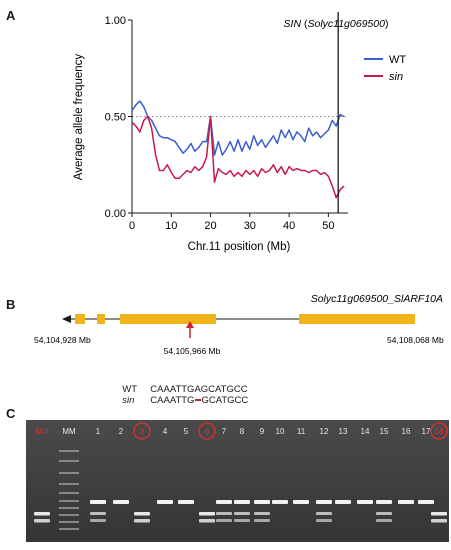 The width and height of the screenshot is (451, 550). I want to click on lane-label-10: 10, so click(280, 431).